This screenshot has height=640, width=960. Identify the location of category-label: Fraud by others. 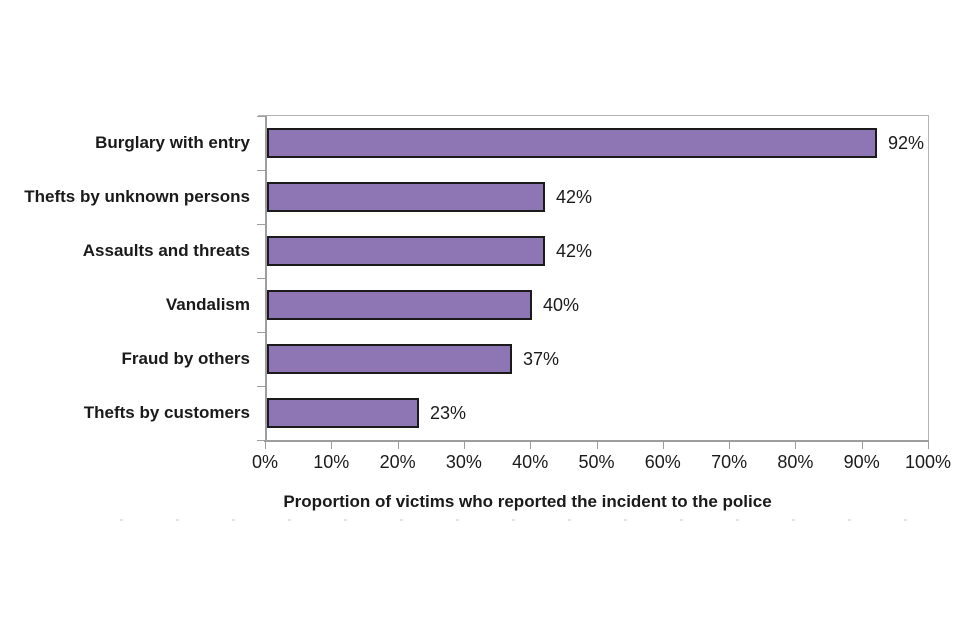
(185, 358).